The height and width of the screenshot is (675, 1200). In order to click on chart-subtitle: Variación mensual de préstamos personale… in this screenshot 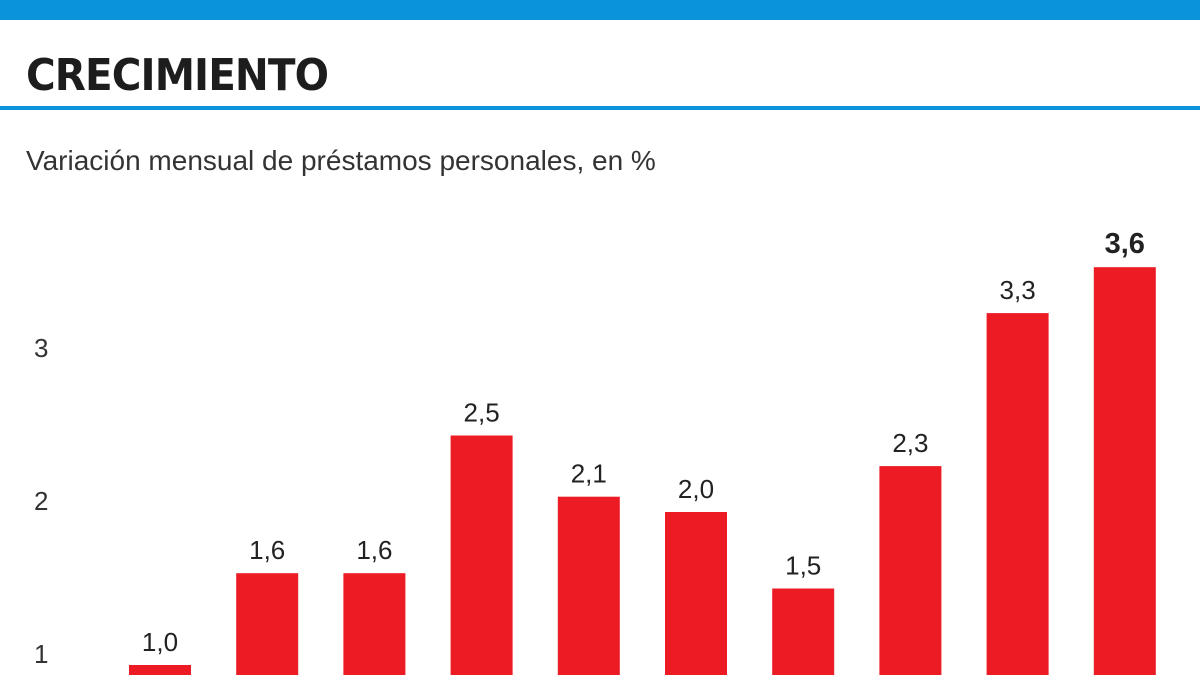, I will do `click(341, 160)`.